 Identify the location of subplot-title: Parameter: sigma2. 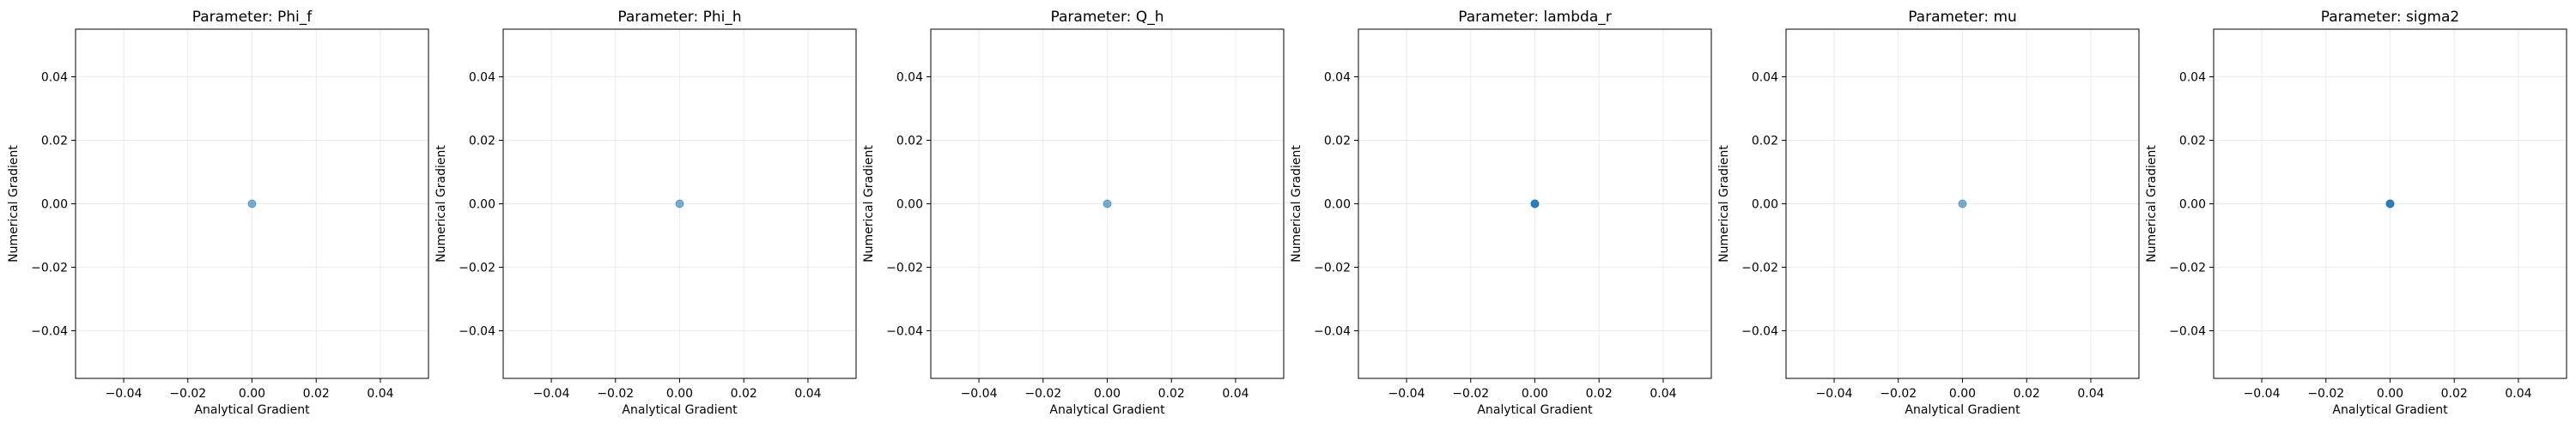
(2390, 17).